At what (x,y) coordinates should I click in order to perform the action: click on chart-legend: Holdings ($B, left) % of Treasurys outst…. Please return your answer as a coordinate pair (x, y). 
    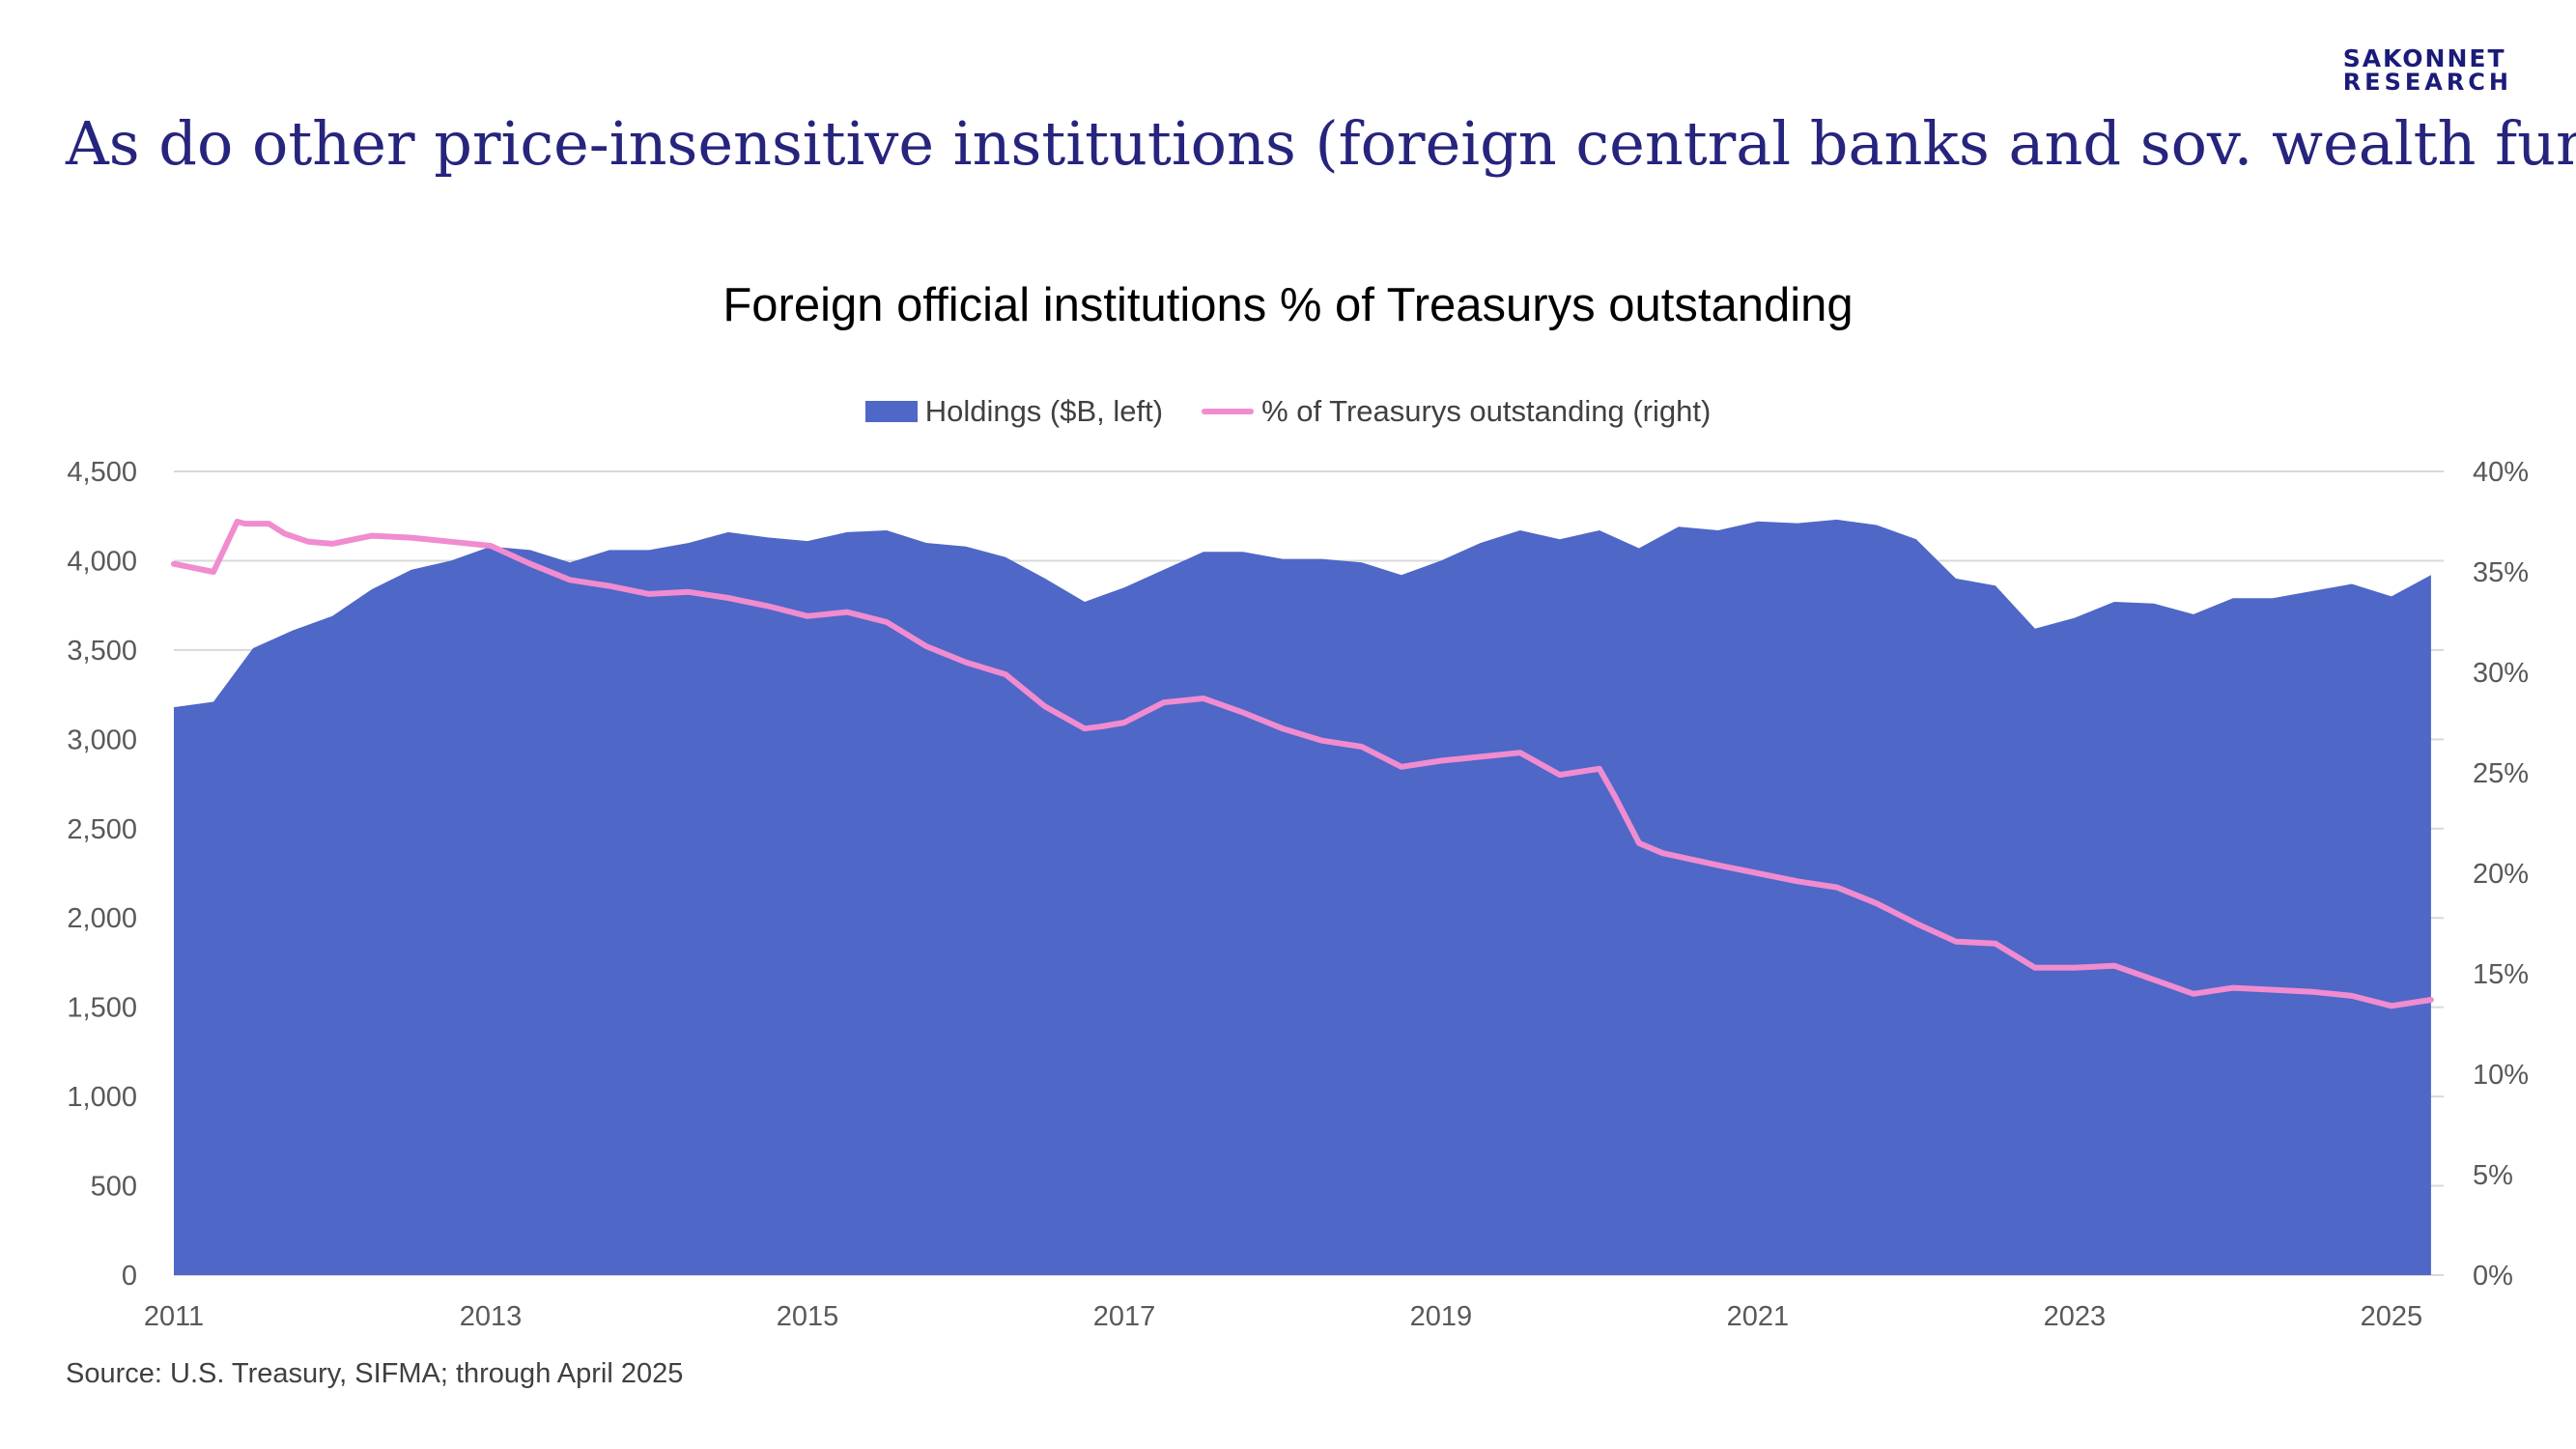
    Looking at the image, I should click on (1288, 411).